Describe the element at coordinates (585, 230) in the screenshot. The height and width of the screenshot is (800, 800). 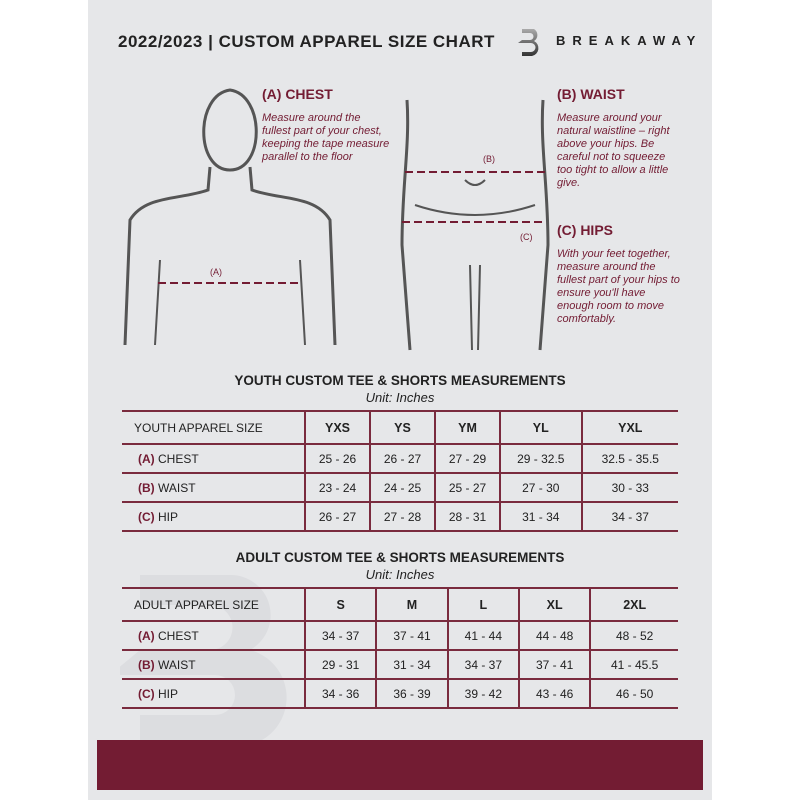
I see `hips-heading: (C) HIPS` at that location.